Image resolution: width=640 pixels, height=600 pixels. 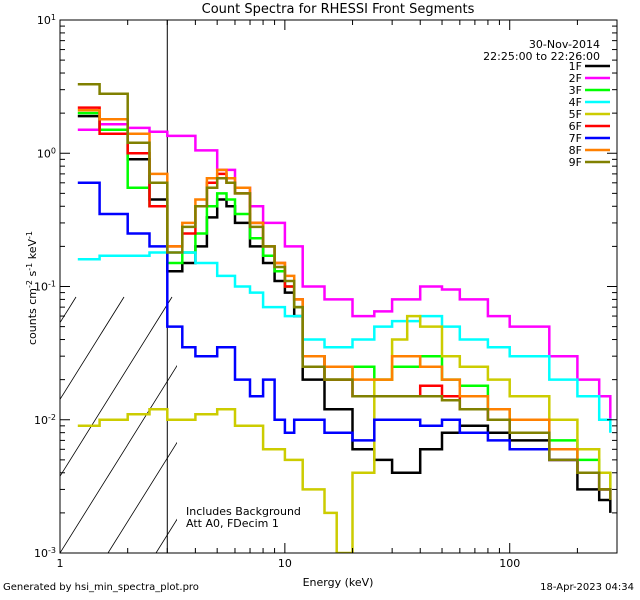 I want to click on y-tick-label: 10⁻³, so click(x=45, y=553).